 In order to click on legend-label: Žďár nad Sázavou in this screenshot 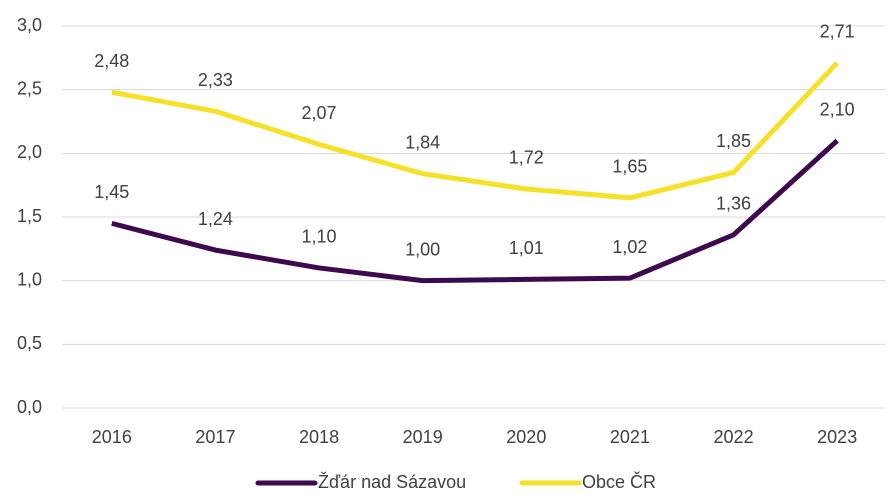, I will do `click(392, 482)`.